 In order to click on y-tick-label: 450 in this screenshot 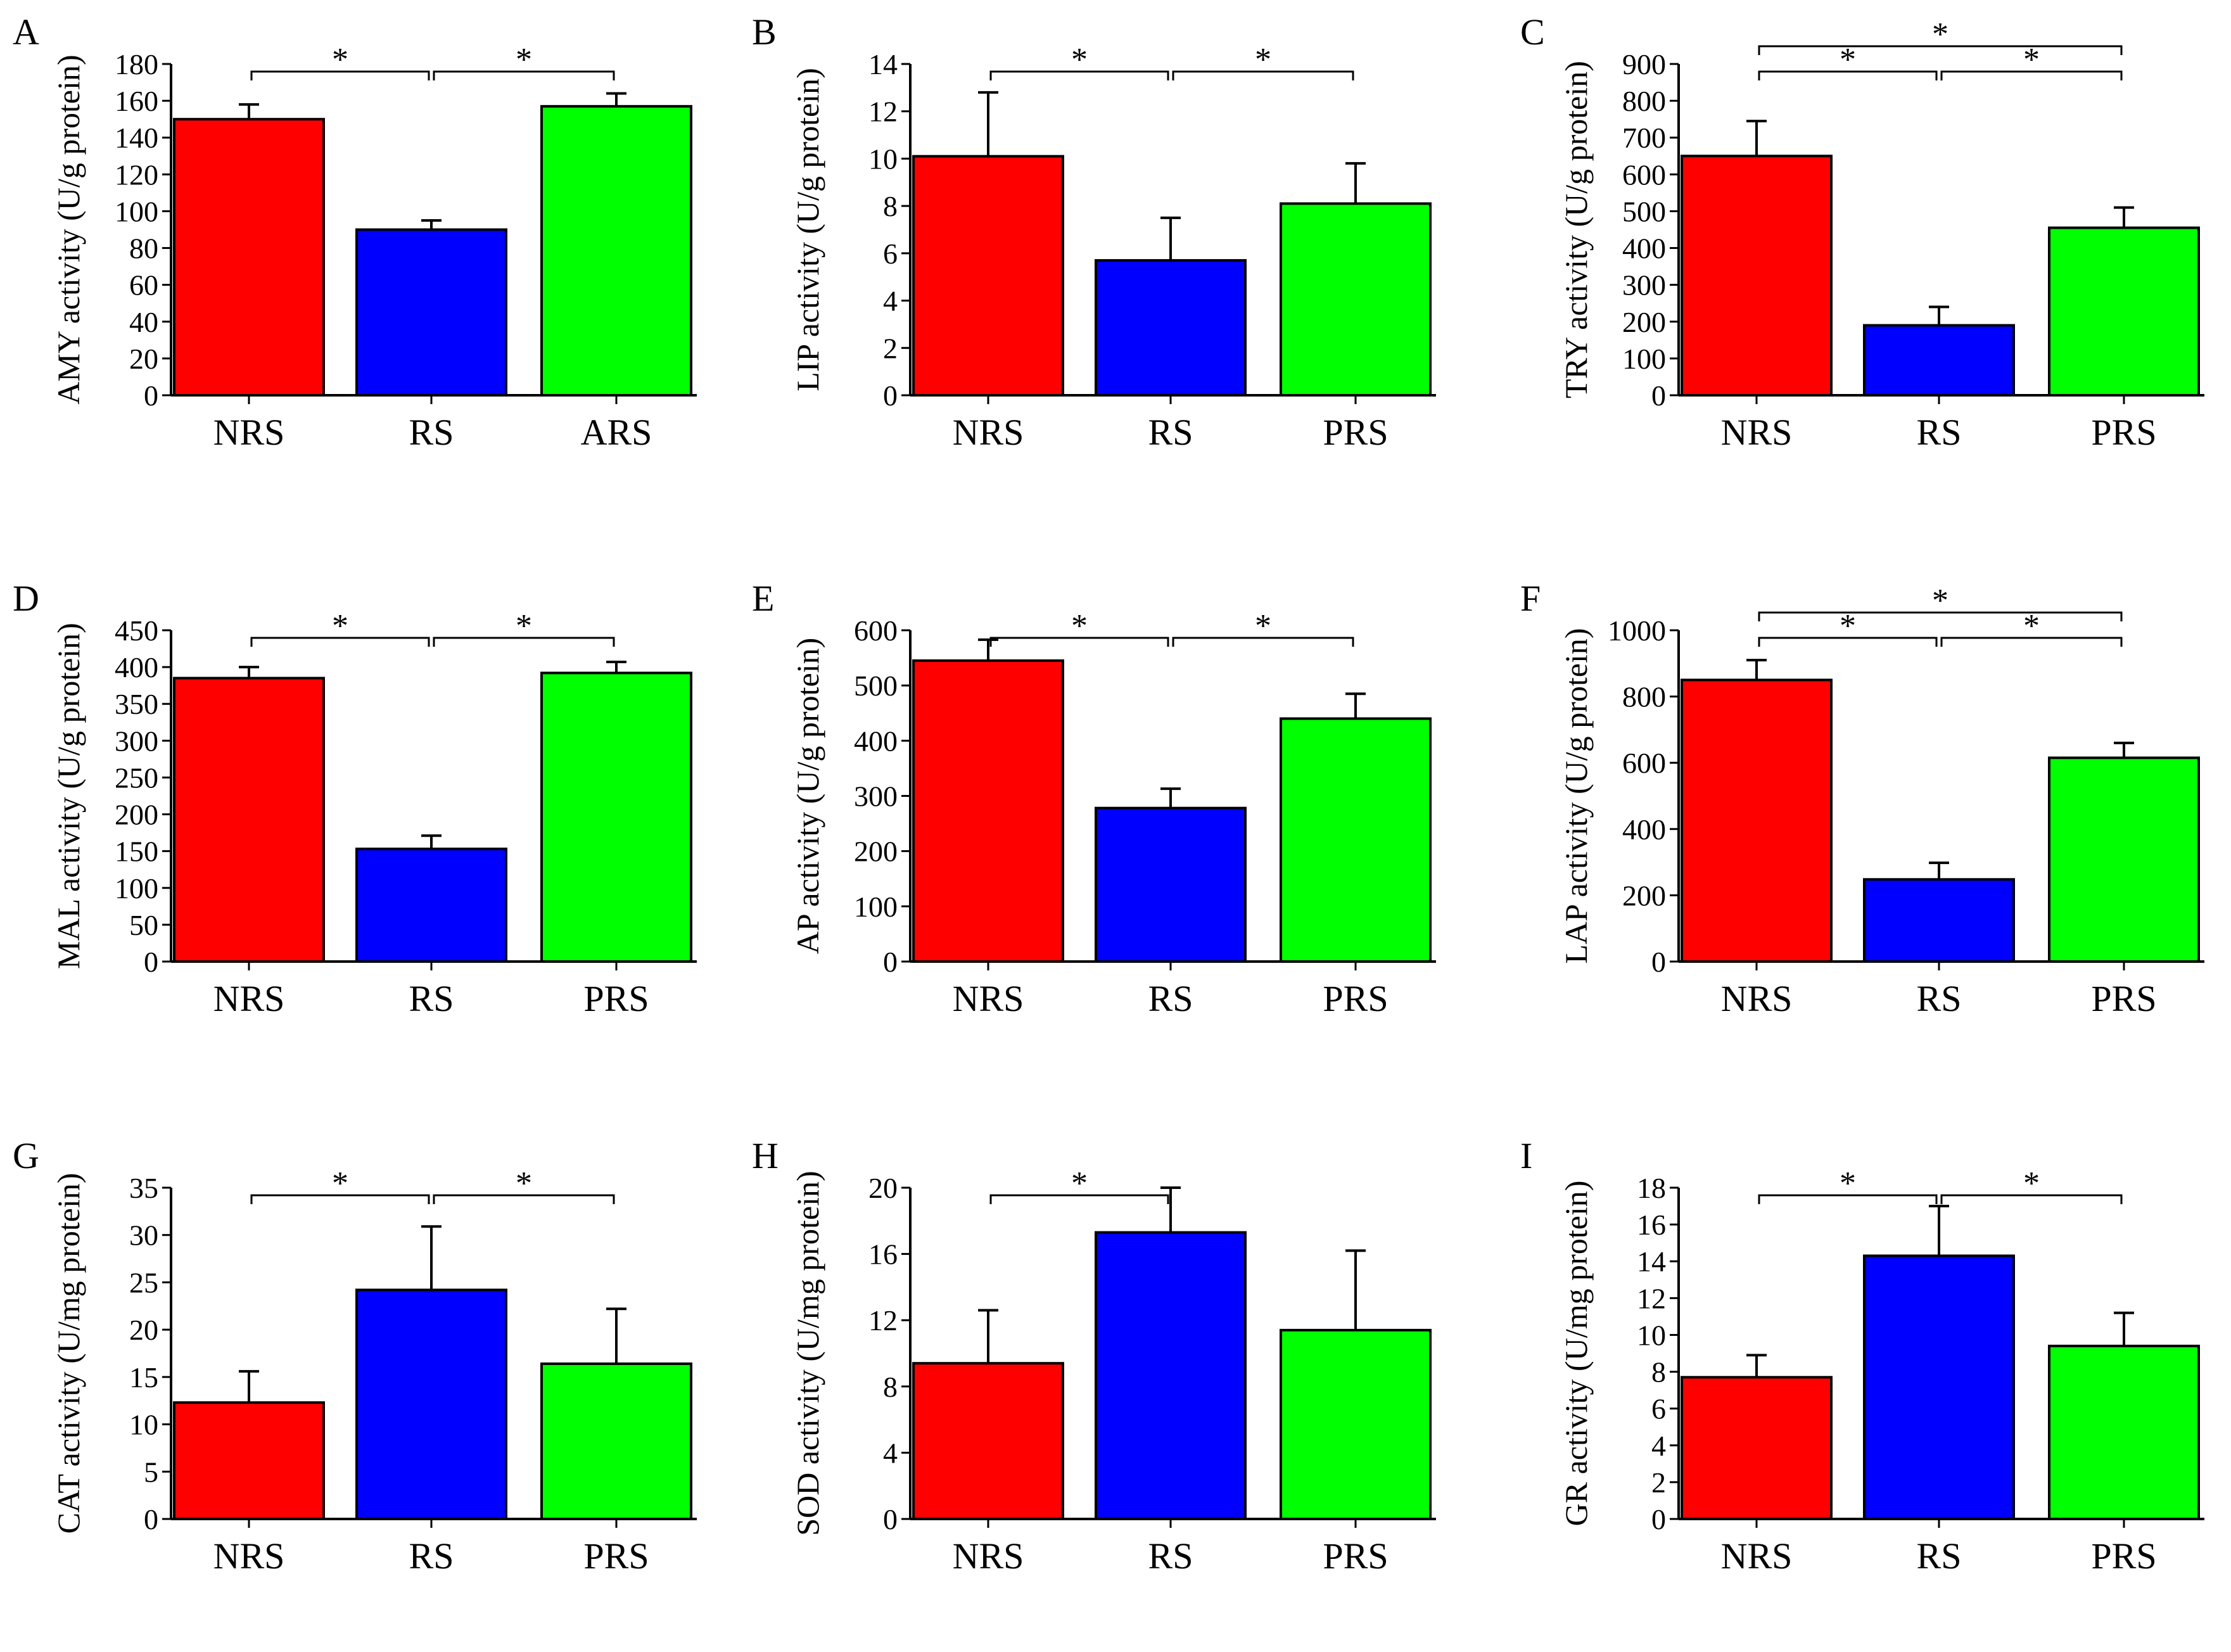, I will do `click(136, 630)`.